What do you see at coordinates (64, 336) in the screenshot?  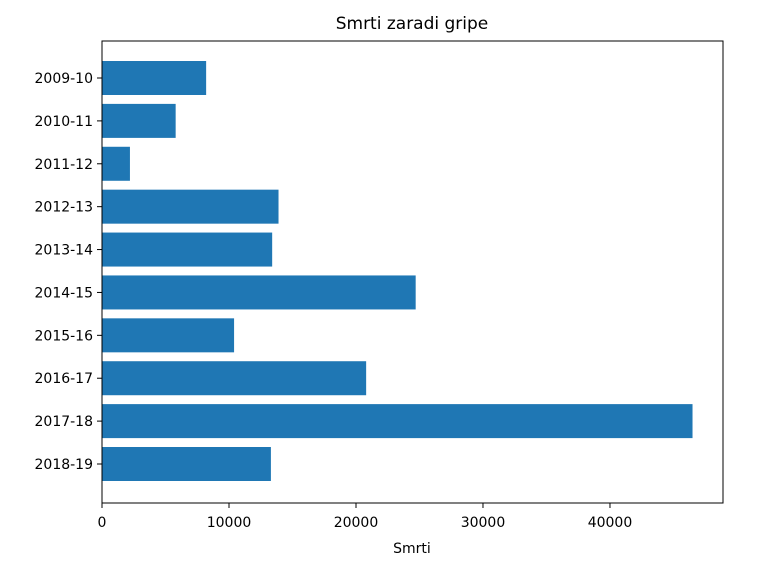 I see `y-tick-label: 2015-16` at bounding box center [64, 336].